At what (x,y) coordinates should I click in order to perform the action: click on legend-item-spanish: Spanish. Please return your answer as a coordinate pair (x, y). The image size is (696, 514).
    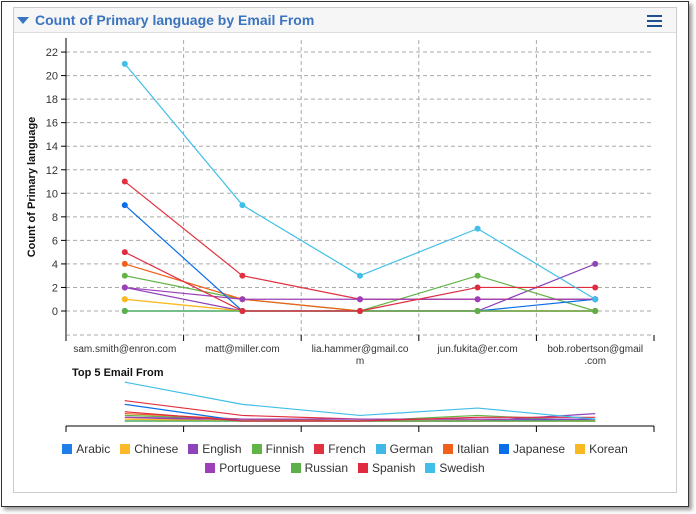
    Looking at the image, I should click on (386, 468).